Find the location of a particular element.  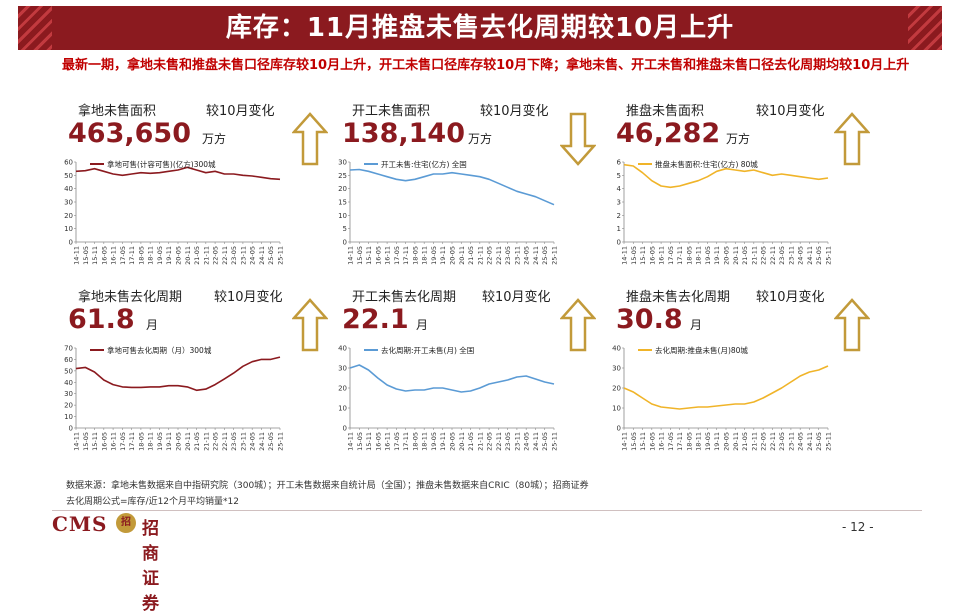

arrow-down-icon is located at coordinates (578, 139).